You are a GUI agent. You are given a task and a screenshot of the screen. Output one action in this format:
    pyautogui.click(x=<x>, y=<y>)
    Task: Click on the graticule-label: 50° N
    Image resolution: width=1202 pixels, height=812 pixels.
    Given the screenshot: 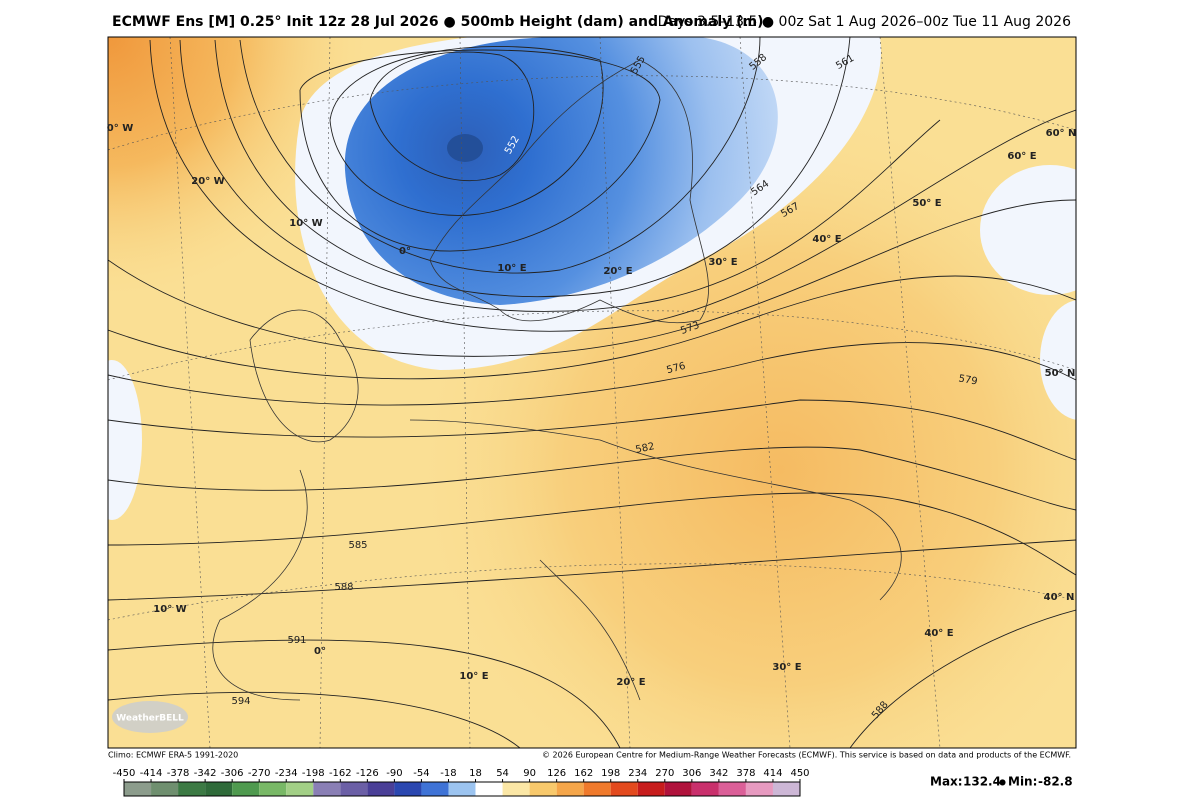 What is the action you would take?
    pyautogui.click(x=1060, y=373)
    